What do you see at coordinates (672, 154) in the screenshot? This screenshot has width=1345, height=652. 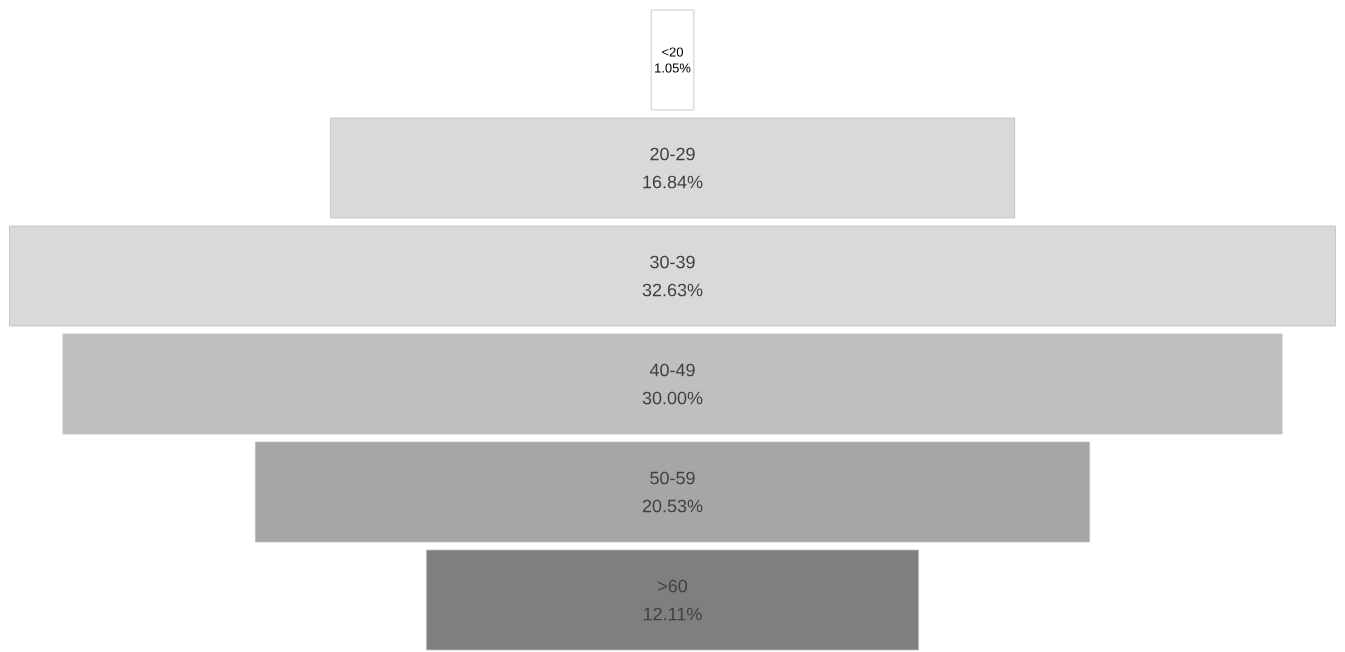 I see `category-label: 20-29` at bounding box center [672, 154].